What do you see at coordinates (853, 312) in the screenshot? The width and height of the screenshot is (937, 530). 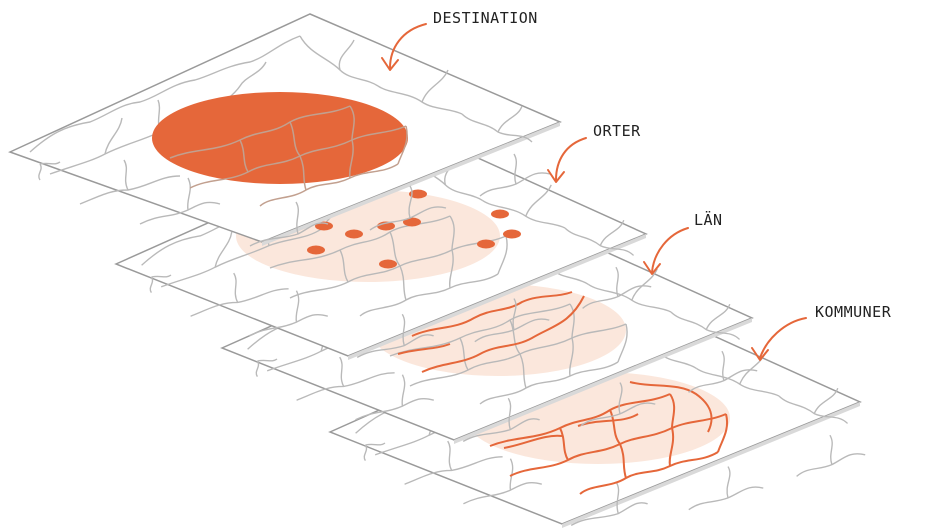 I see `label-kommuner: KOMMUNER` at bounding box center [853, 312].